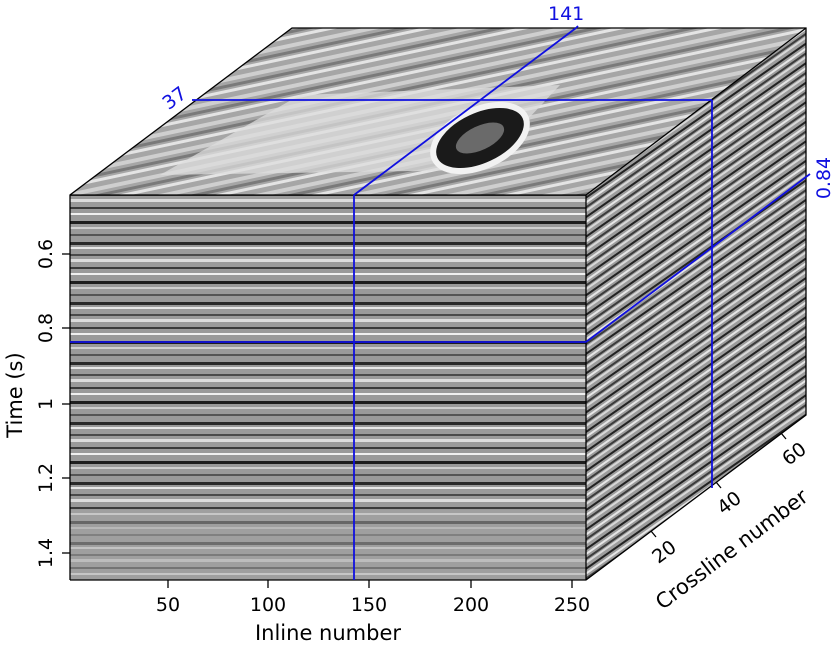 This screenshot has width=831, height=647. I want to click on time-tick: 1.2, so click(46, 478).